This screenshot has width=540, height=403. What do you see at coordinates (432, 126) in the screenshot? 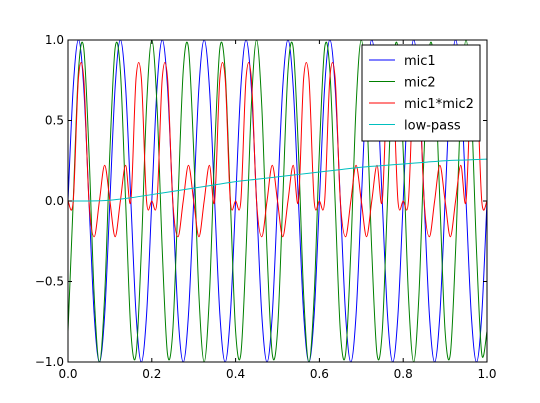
I see `legend-label: low-pass` at bounding box center [432, 126].